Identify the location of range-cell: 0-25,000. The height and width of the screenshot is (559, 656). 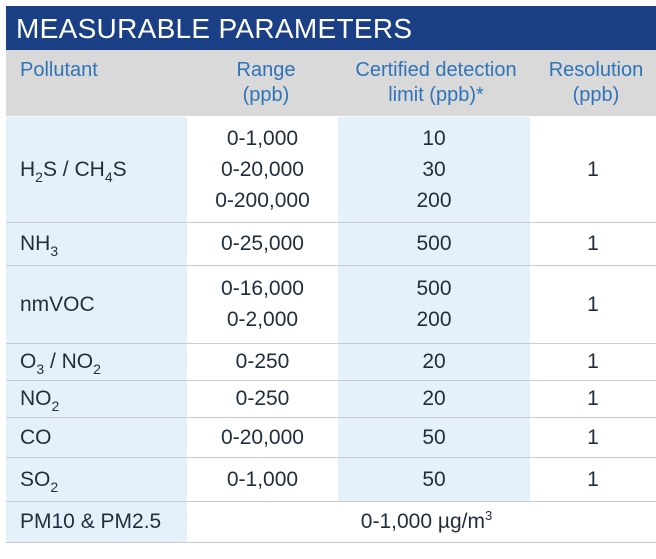
(262, 244).